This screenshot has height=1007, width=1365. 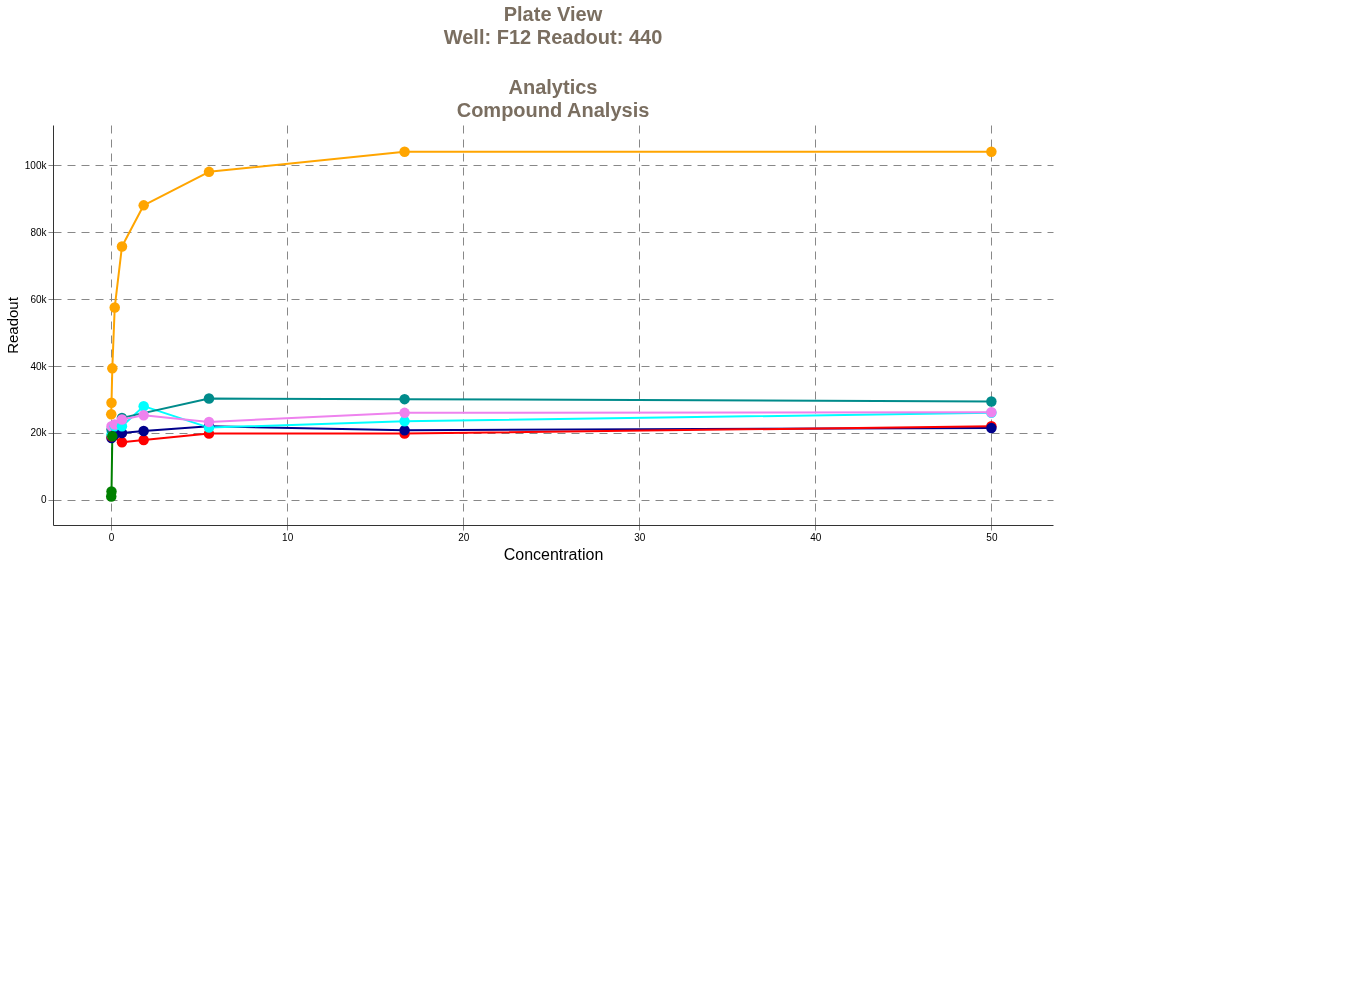 What do you see at coordinates (816, 537) in the screenshot?
I see `x-tick-label: 40` at bounding box center [816, 537].